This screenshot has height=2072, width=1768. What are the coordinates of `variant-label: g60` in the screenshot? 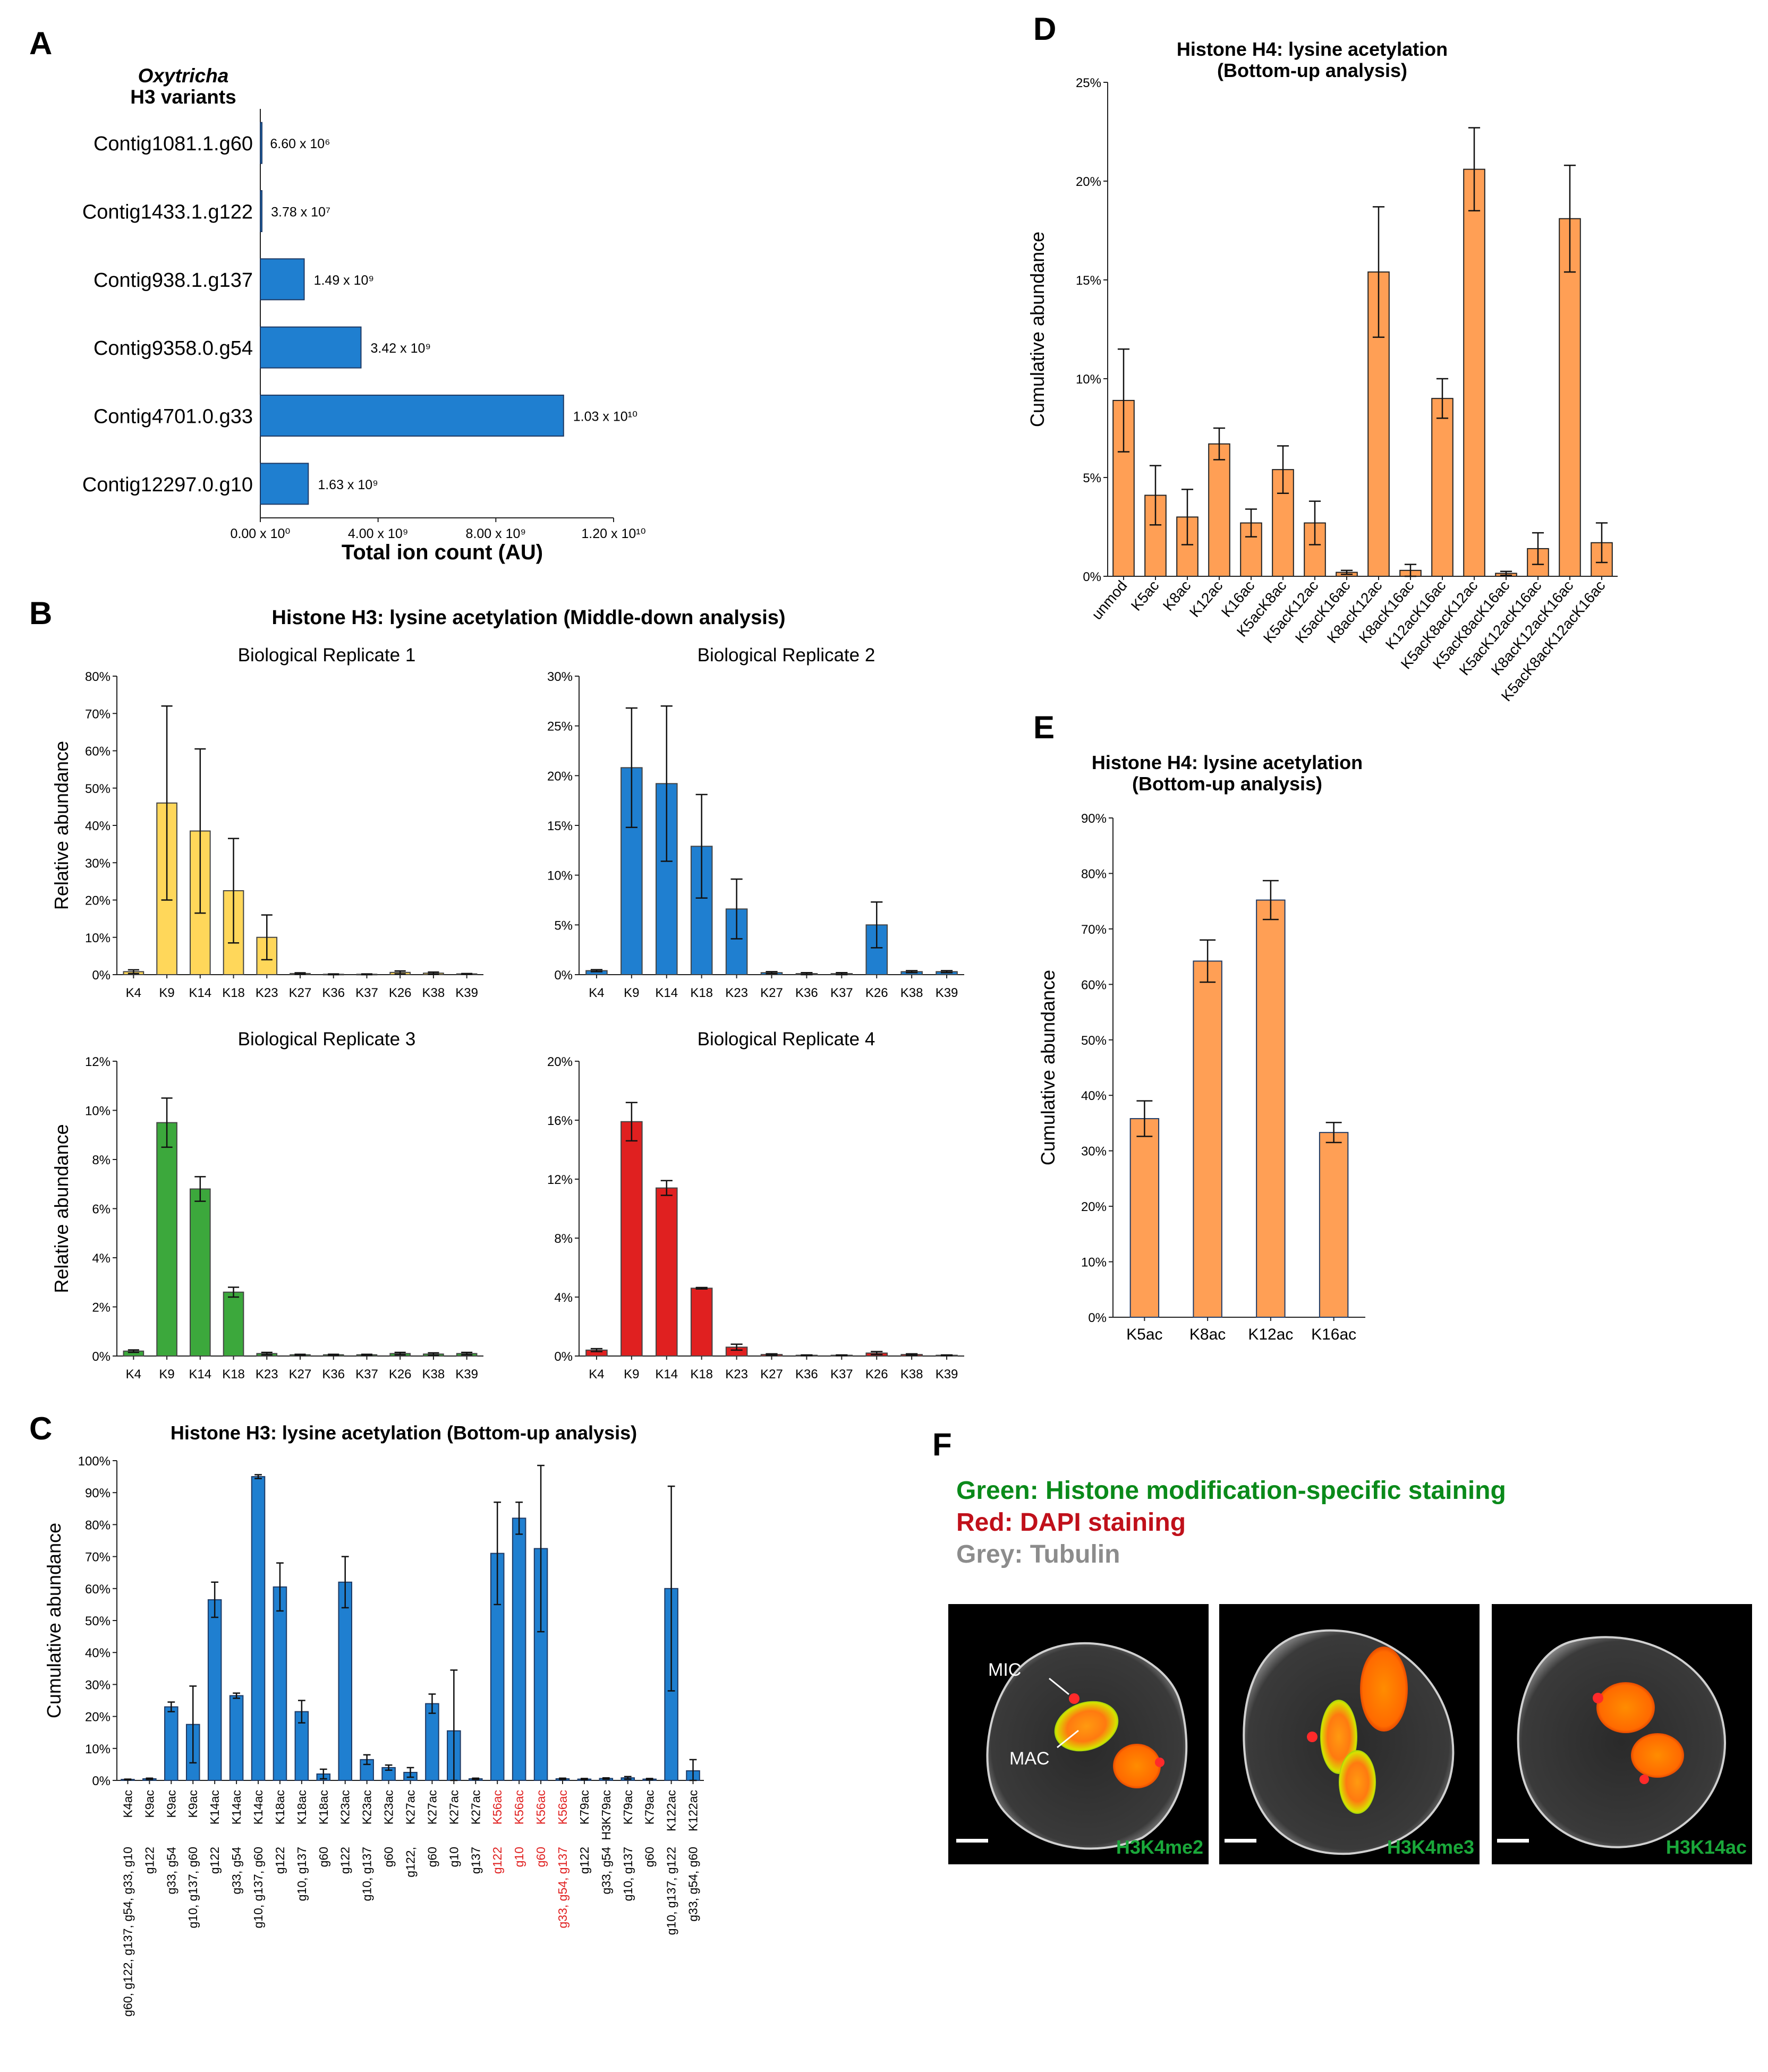 It's located at (541, 1857).